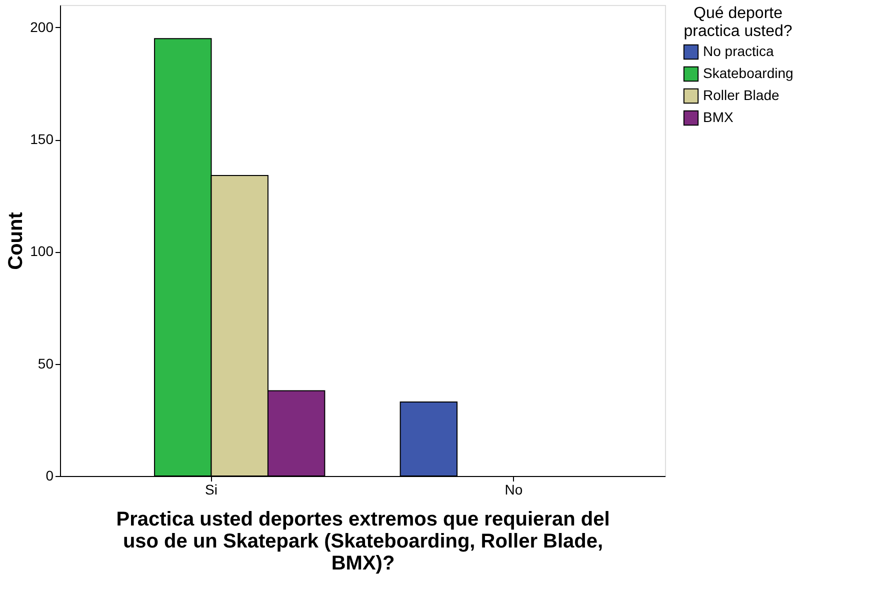 This screenshot has width=883, height=596. What do you see at coordinates (46, 363) in the screenshot?
I see `y-tick-label: 50` at bounding box center [46, 363].